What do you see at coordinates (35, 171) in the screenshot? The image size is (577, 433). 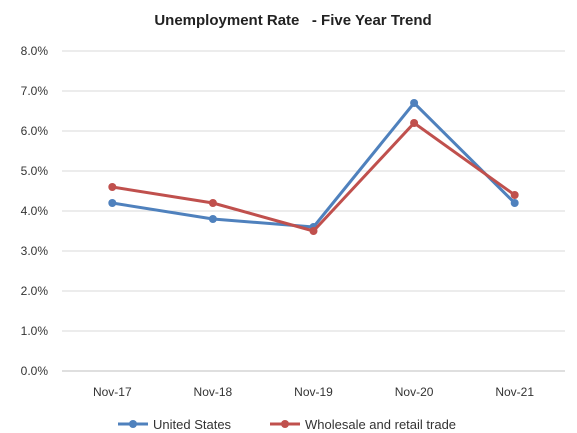 I see `y-tick-label: 5.0%` at bounding box center [35, 171].